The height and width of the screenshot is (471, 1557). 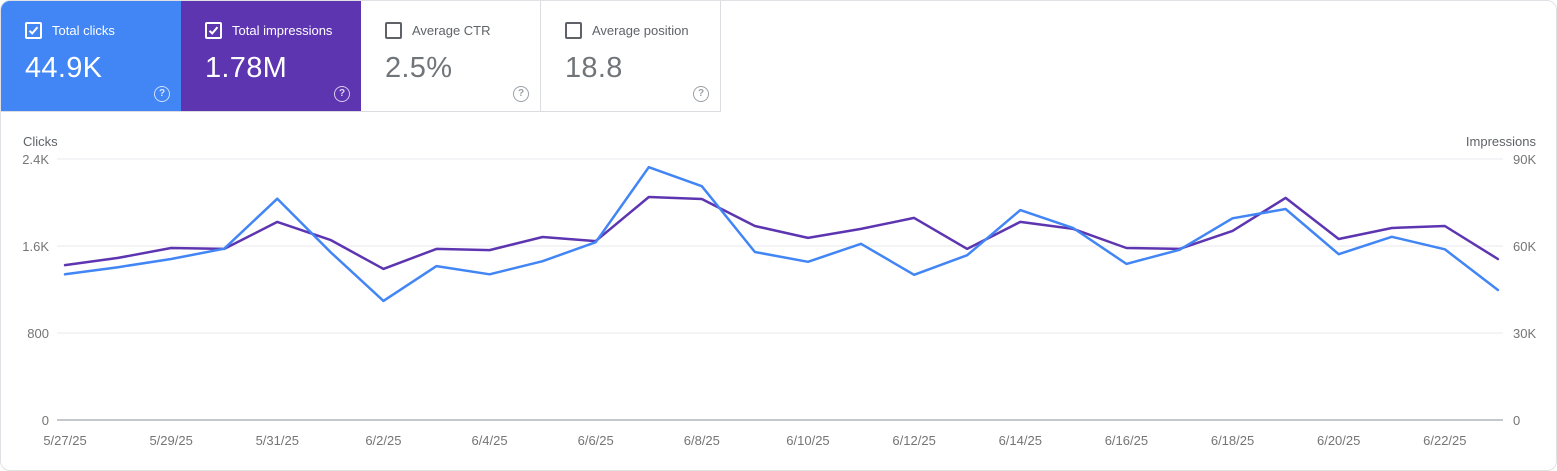 I want to click on card-label-row: Total impressions, so click(x=283, y=30).